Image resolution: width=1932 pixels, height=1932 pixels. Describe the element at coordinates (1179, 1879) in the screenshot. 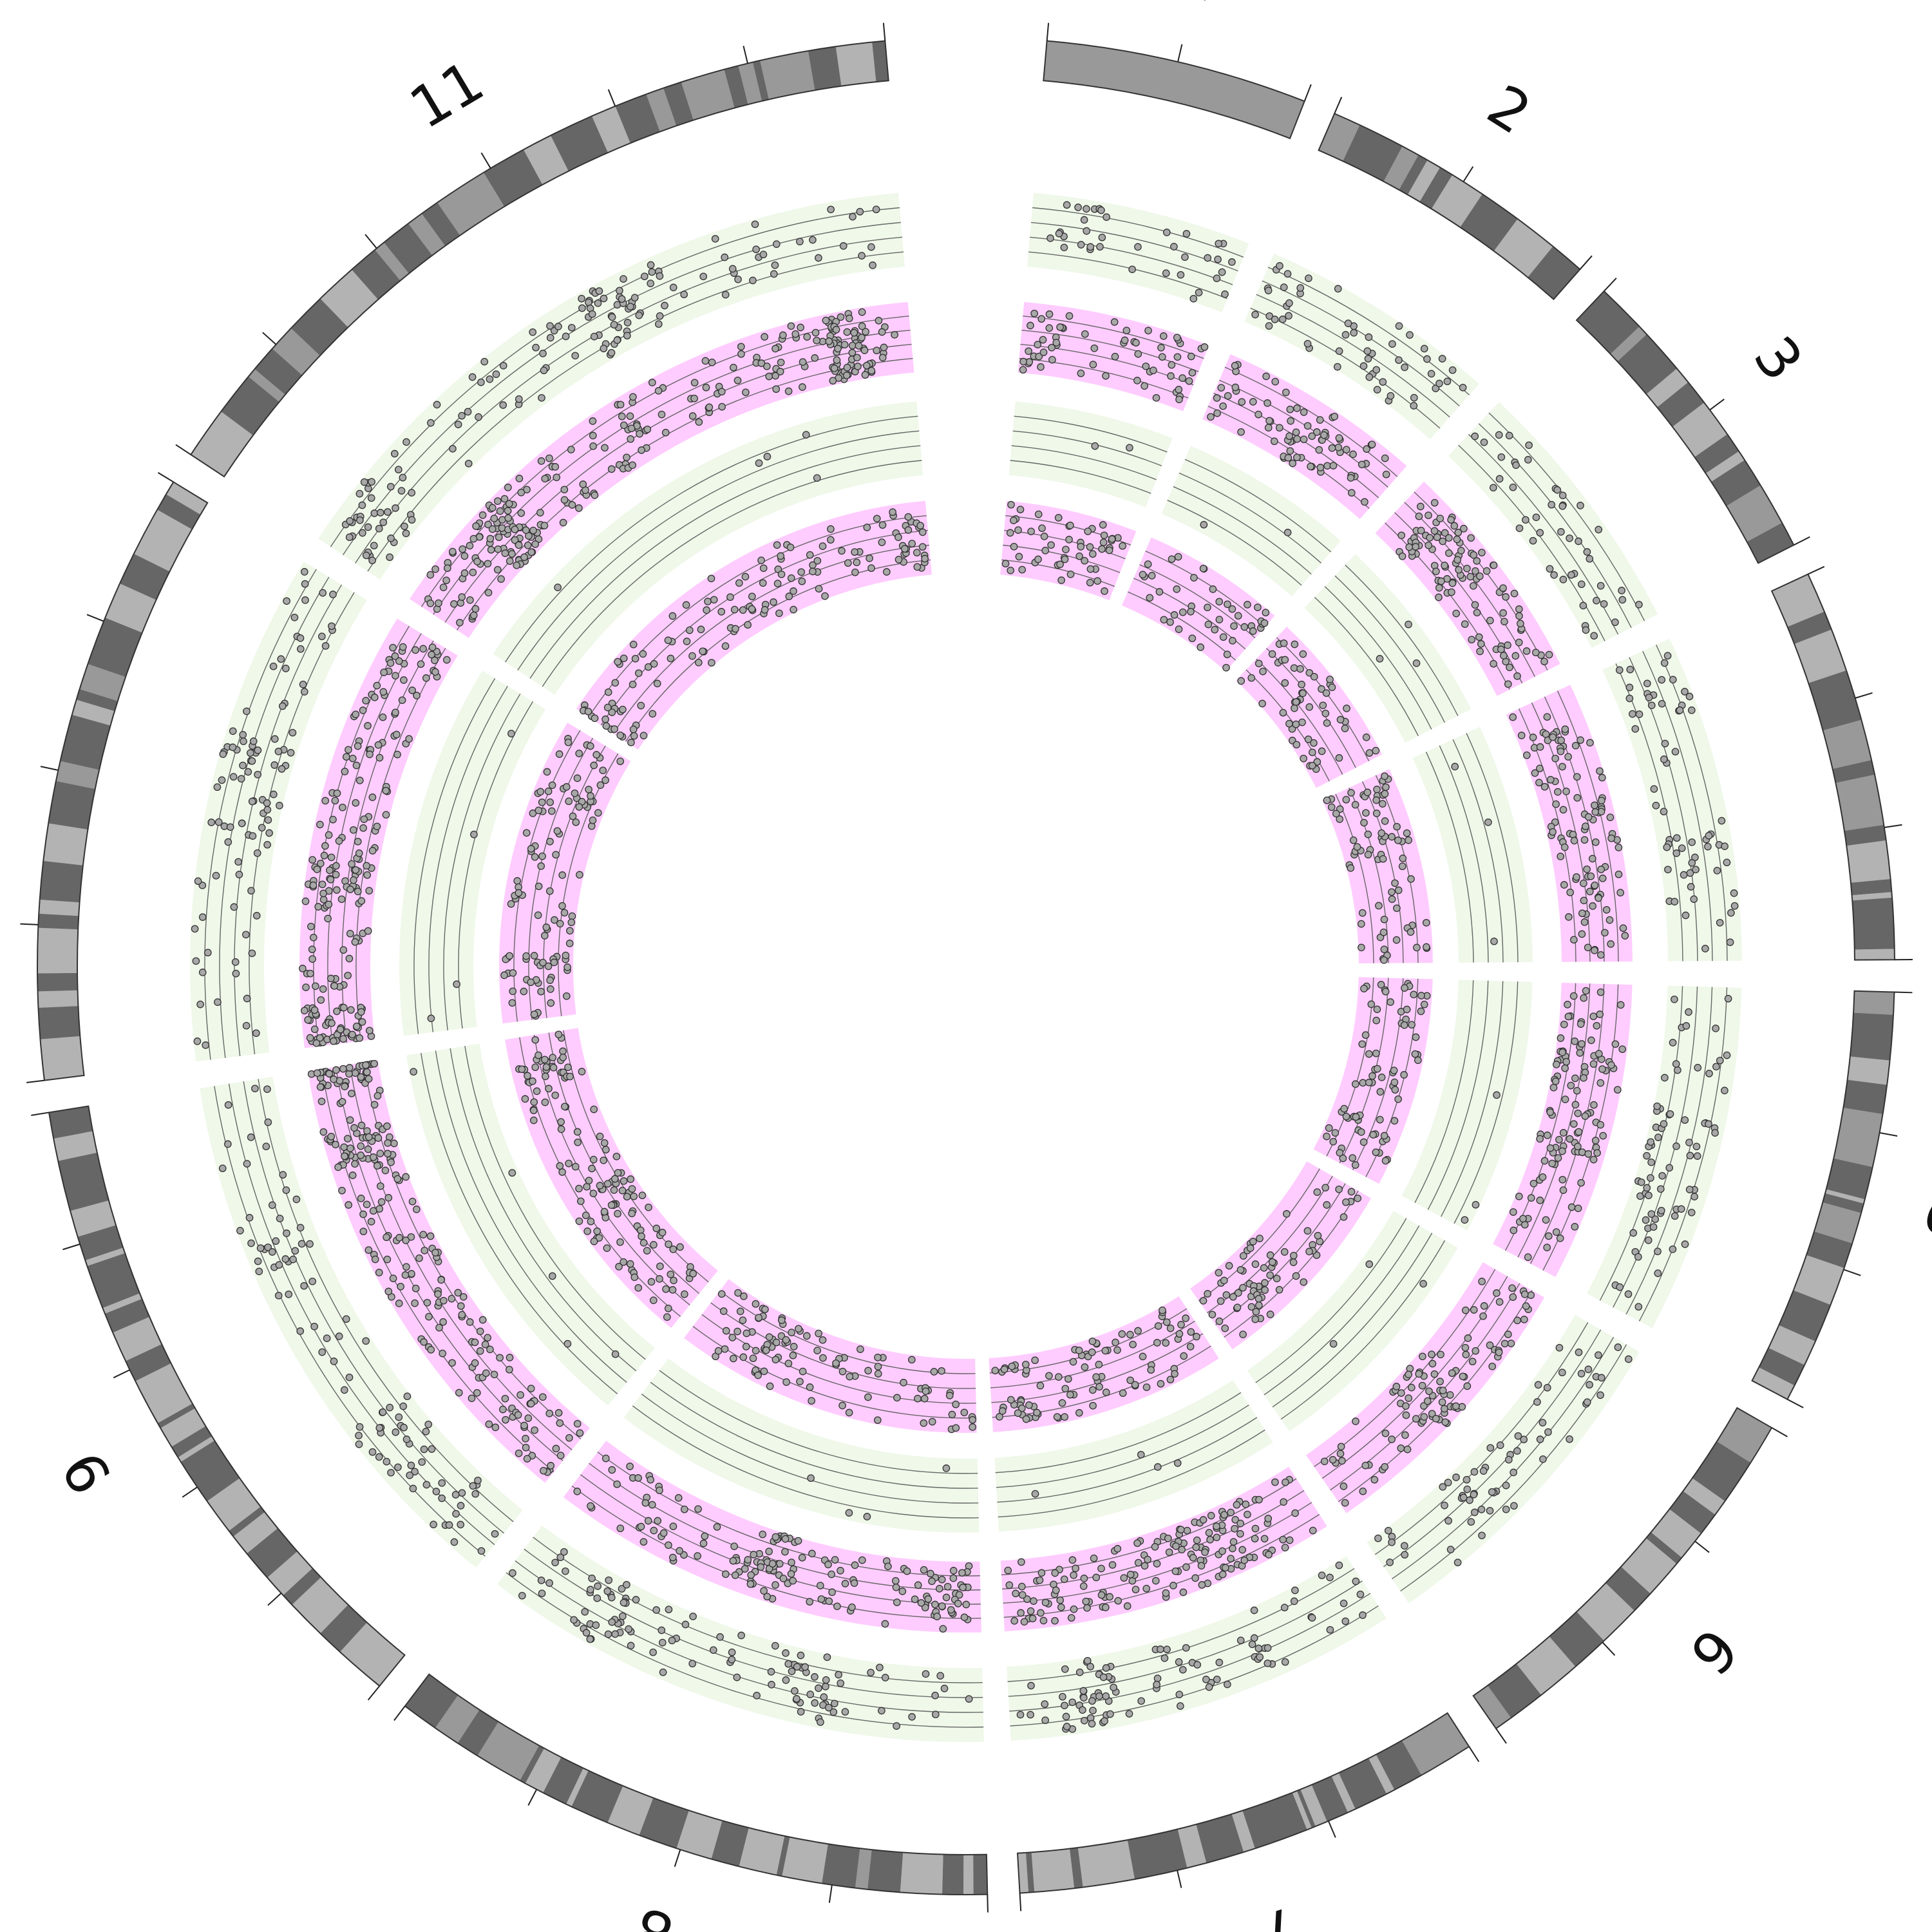

I see `axis-tick` at that location.